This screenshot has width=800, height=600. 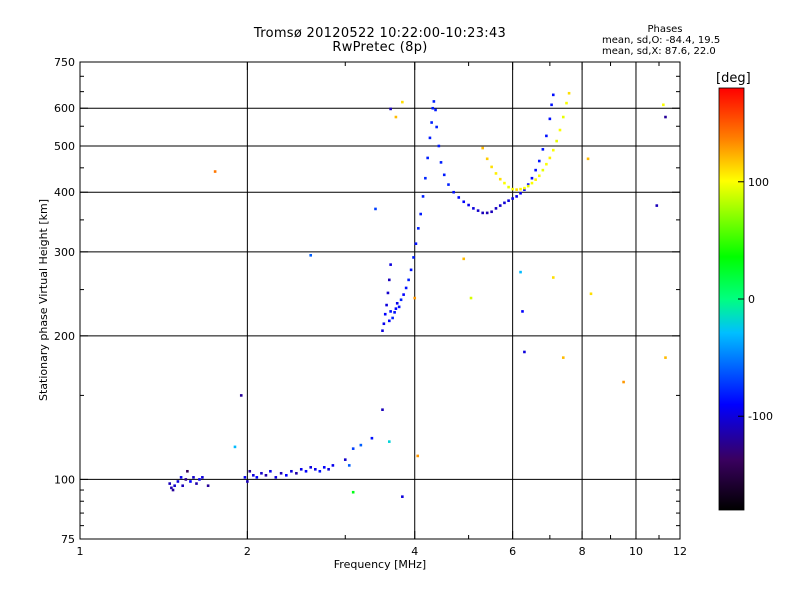 I want to click on y-tick-label: 400, so click(x=64, y=192).